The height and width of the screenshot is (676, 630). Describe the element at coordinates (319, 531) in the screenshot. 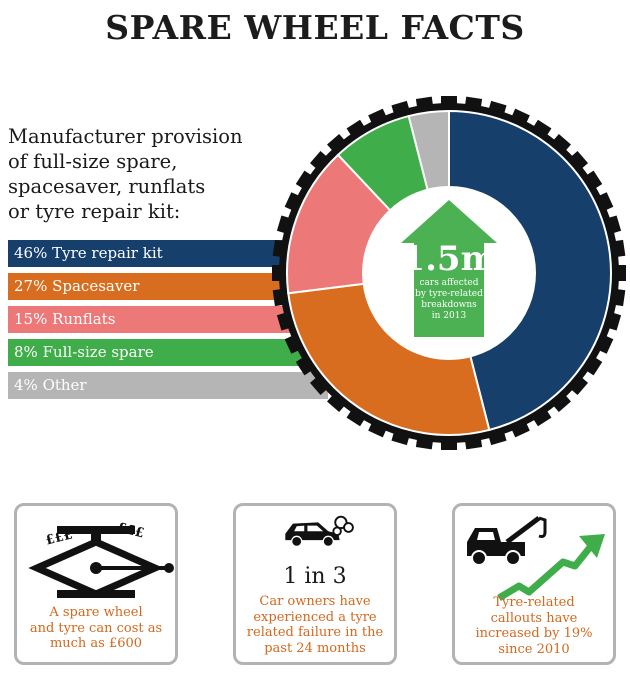

I see `broken-down-car-icon` at that location.